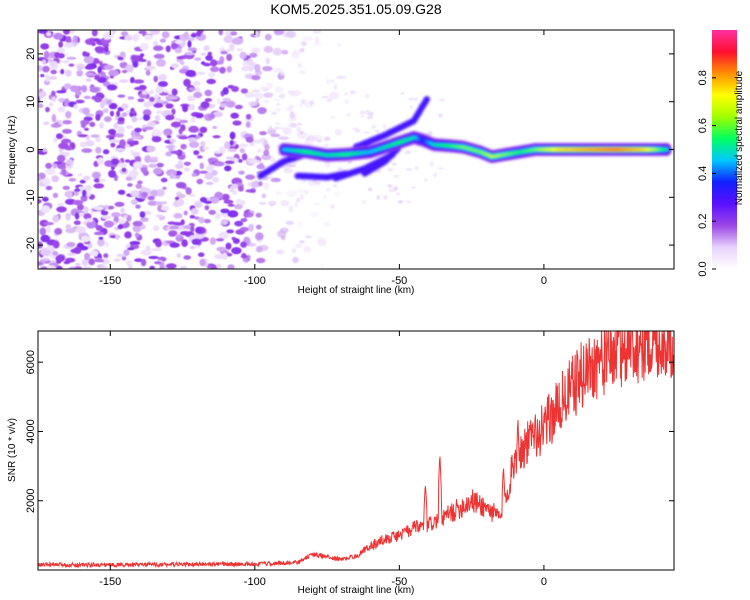 Image resolution: width=750 pixels, height=600 pixels. What do you see at coordinates (356, 290) in the screenshot?
I see `heatmap-x-label: Height of straight line (km)` at bounding box center [356, 290].